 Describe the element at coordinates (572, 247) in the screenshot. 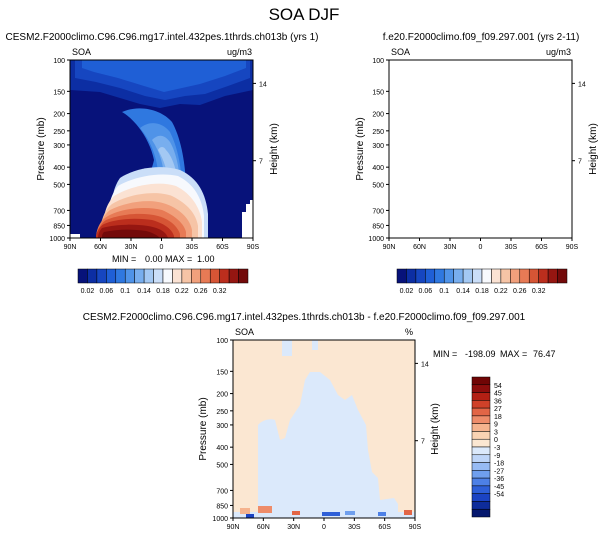

I see `x-tick-label: 90S` at that location.